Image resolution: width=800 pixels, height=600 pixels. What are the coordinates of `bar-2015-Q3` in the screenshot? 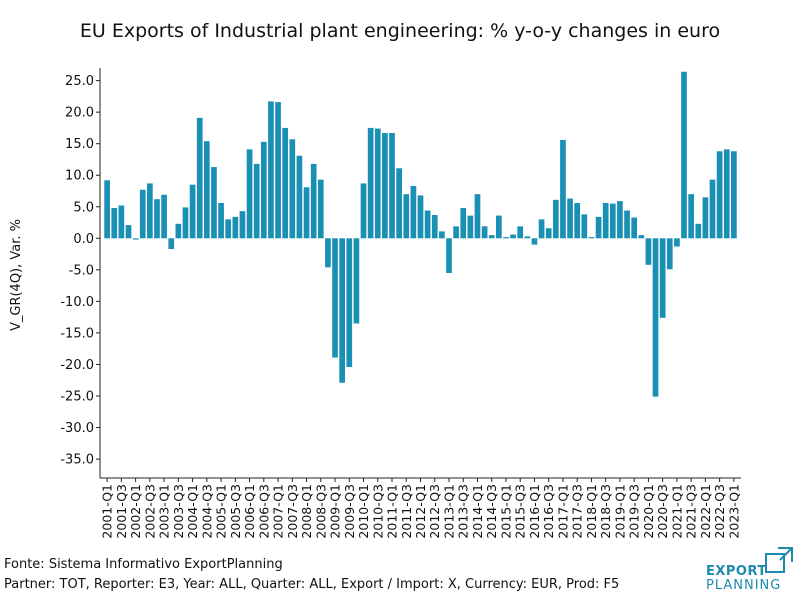 It's located at (520, 232).